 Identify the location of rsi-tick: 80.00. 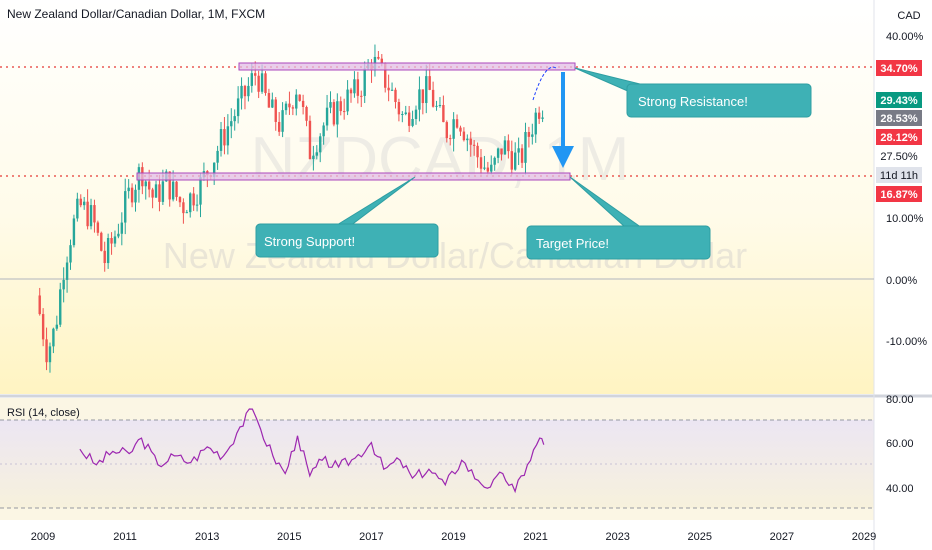
(900, 400).